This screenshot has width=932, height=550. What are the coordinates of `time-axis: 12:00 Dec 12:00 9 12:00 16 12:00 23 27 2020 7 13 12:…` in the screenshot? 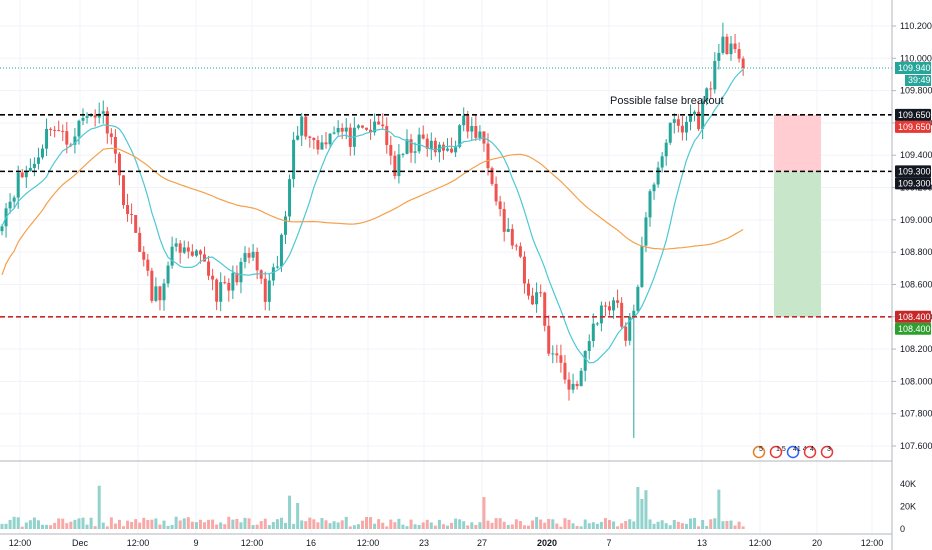 It's located at (446, 543).